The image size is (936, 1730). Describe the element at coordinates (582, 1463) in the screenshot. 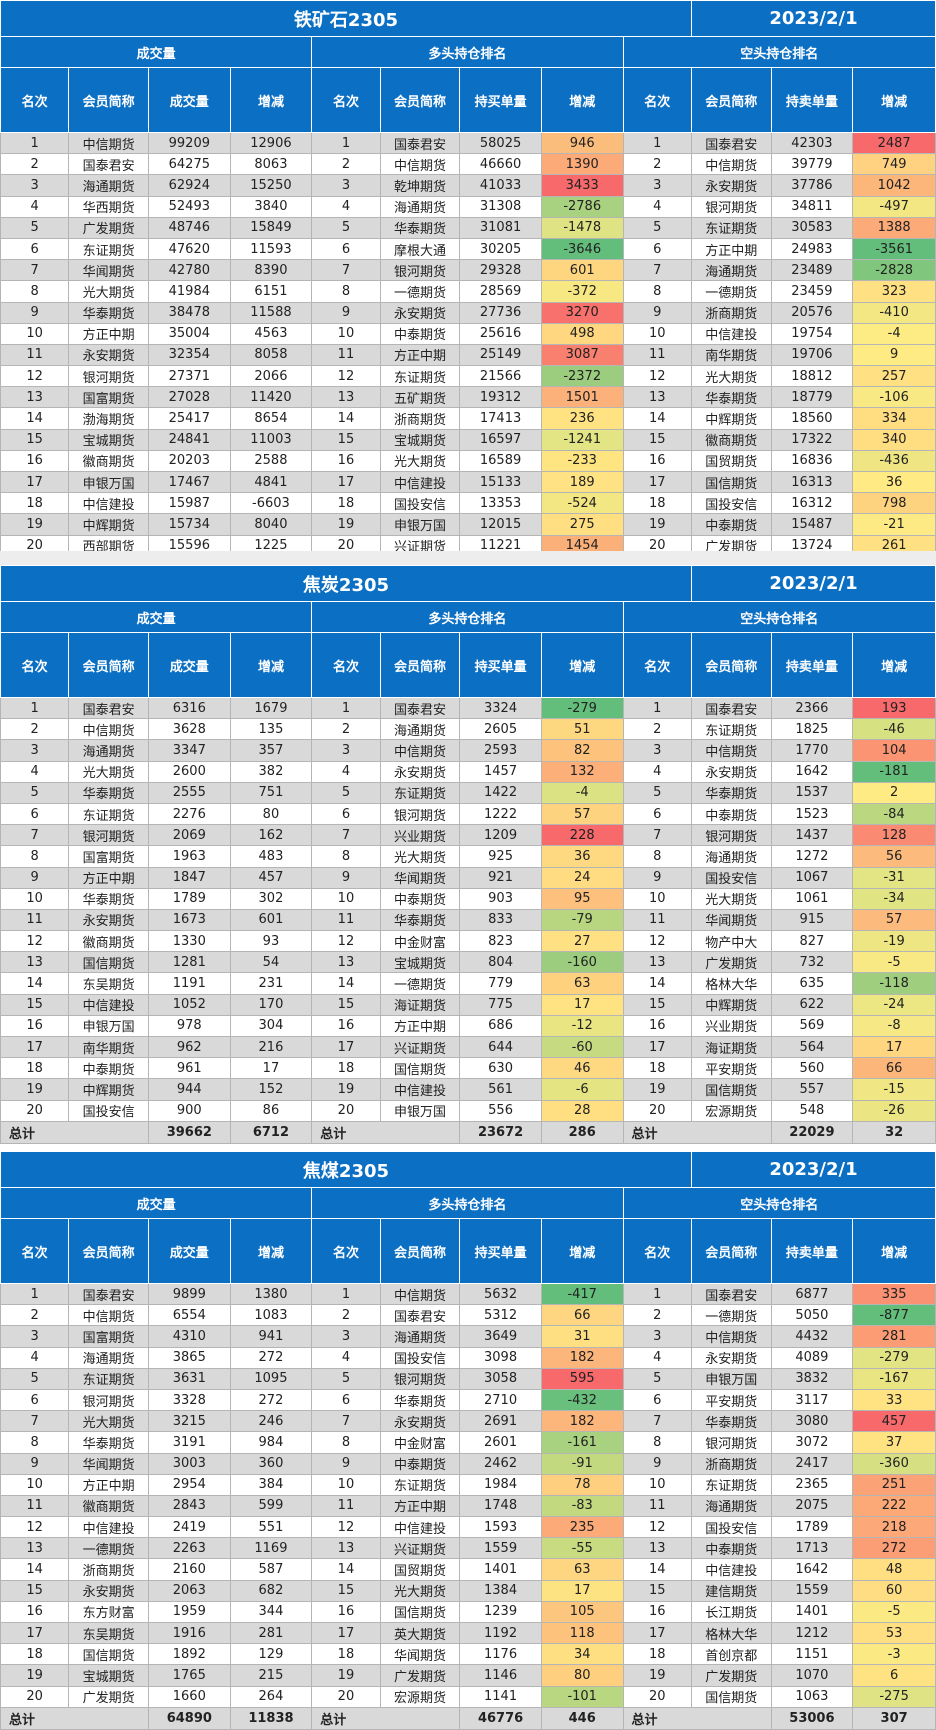

I see `table-cell: -91` at that location.